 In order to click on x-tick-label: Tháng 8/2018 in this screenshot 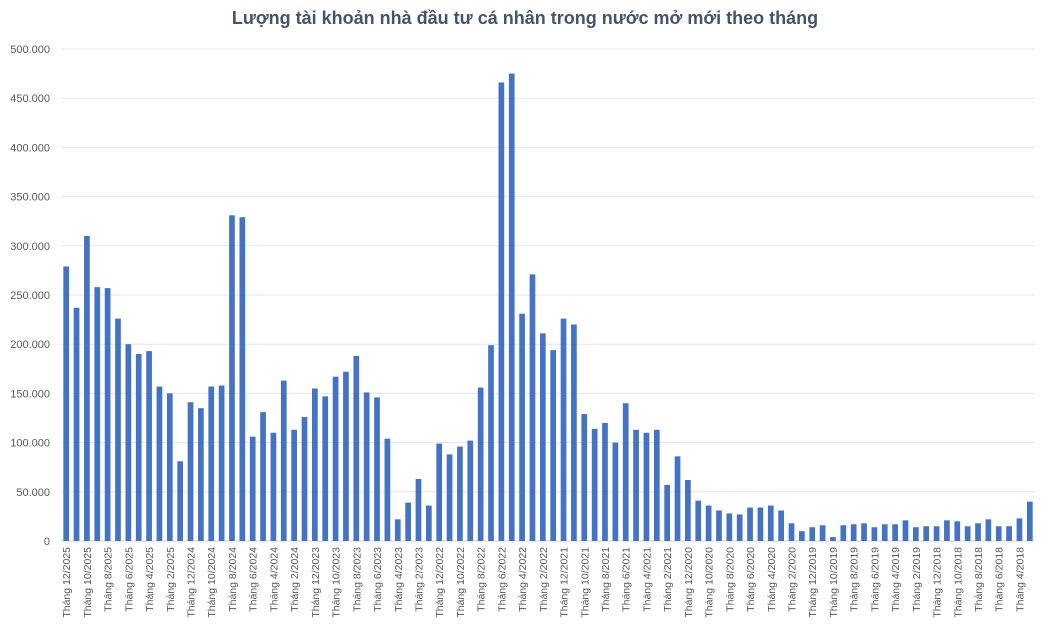, I will do `click(979, 579)`.